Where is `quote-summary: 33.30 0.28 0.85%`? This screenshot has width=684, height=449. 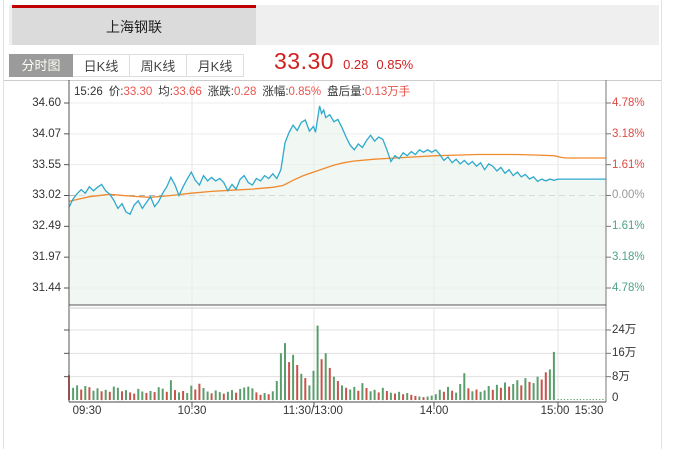 quote-summary: 33.30 0.28 0.85% is located at coordinates (343, 61).